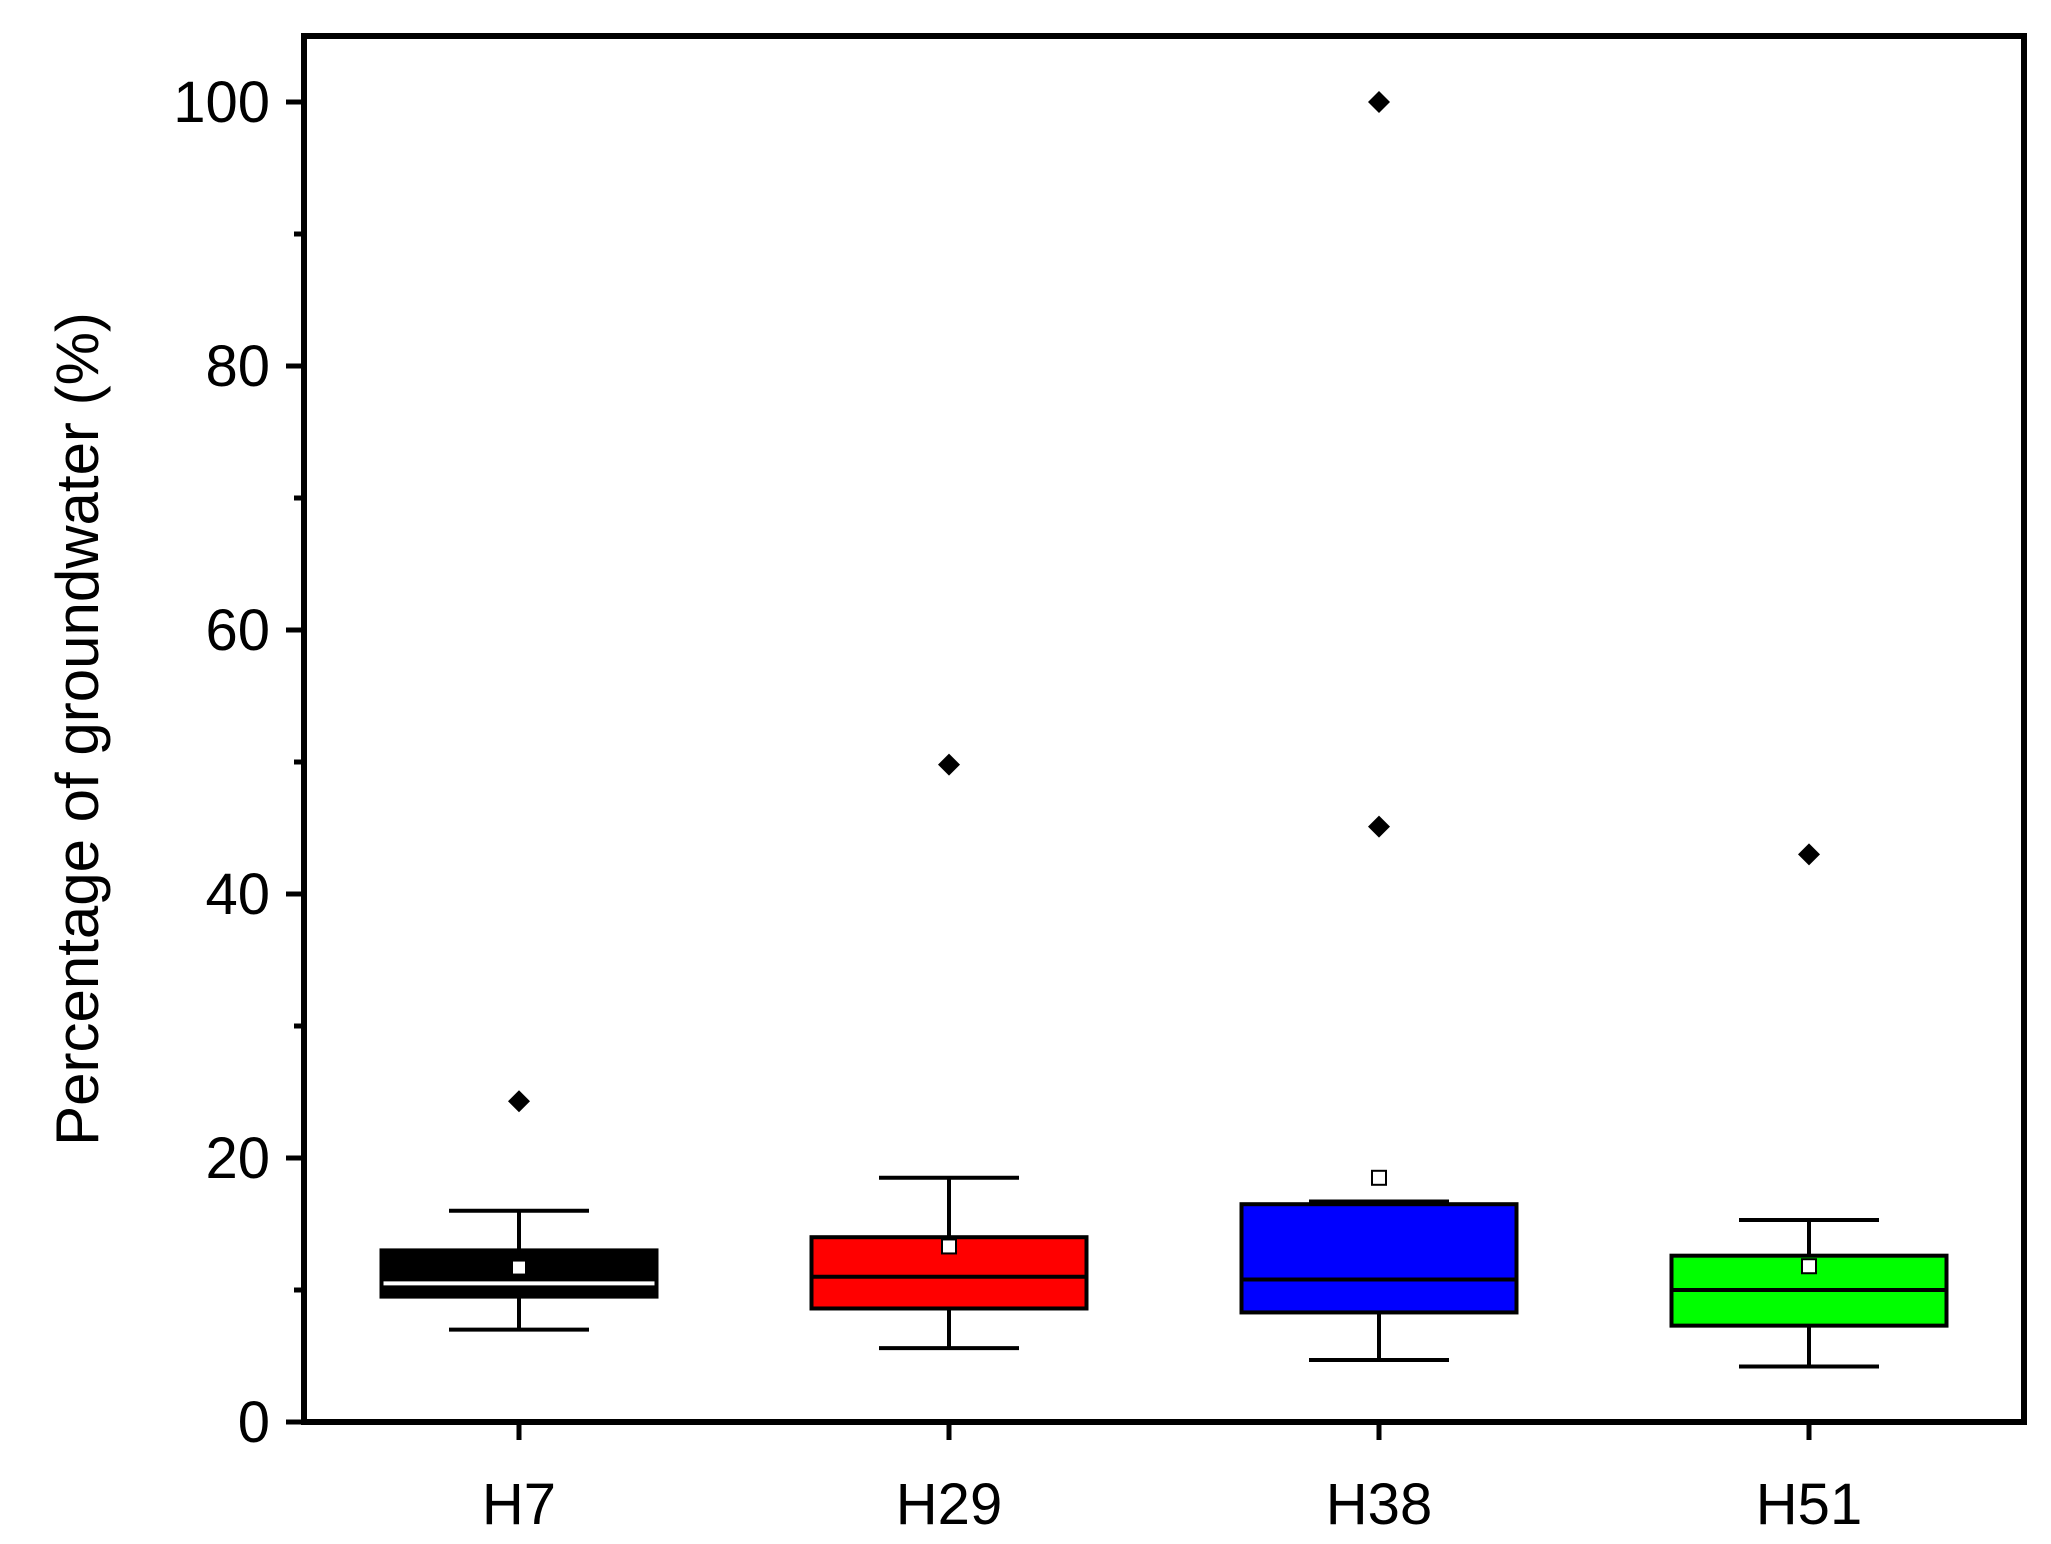  I want to click on box-group-h38, so click(1379, 726).